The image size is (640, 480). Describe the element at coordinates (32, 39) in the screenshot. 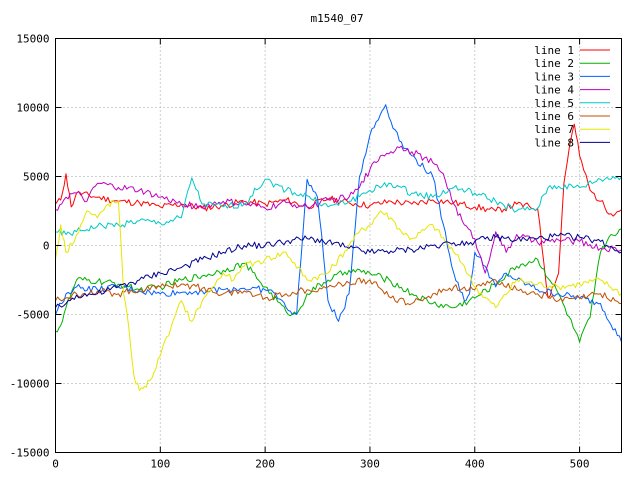

I see `y-tick-label: 15000` at that location.